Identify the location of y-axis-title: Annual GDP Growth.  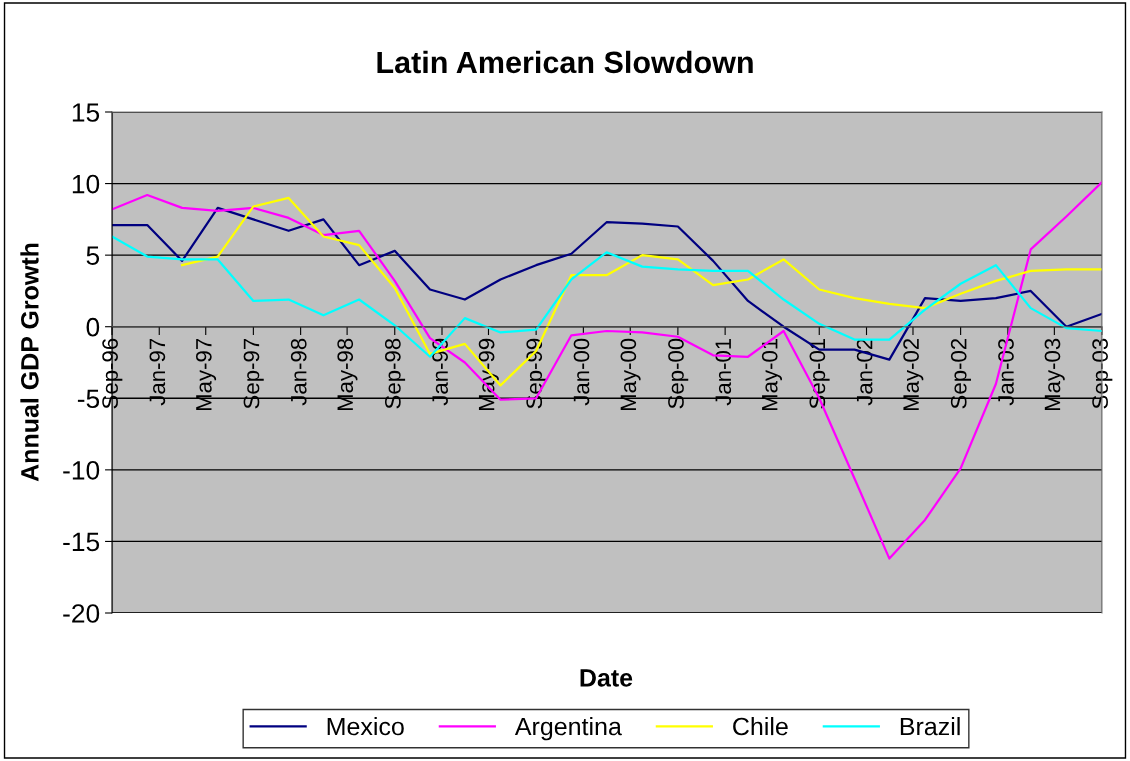
(29, 362).